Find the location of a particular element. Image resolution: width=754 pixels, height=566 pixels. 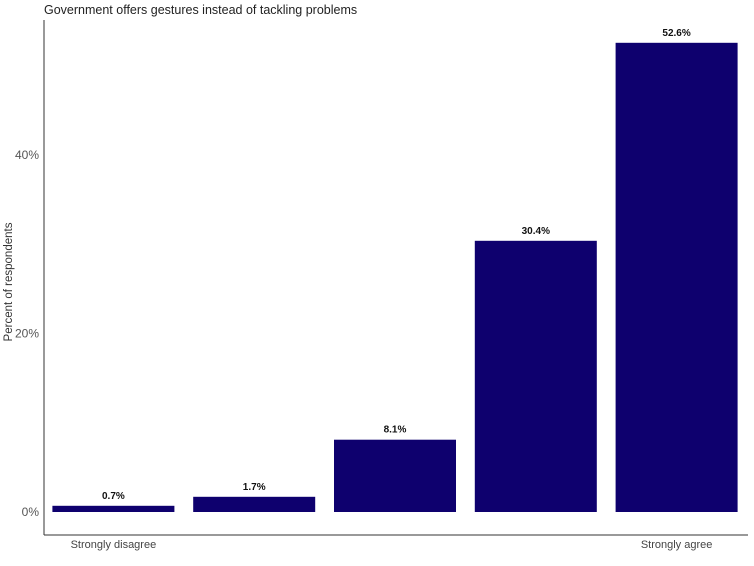

data-label-3: 8.1% is located at coordinates (395, 430).